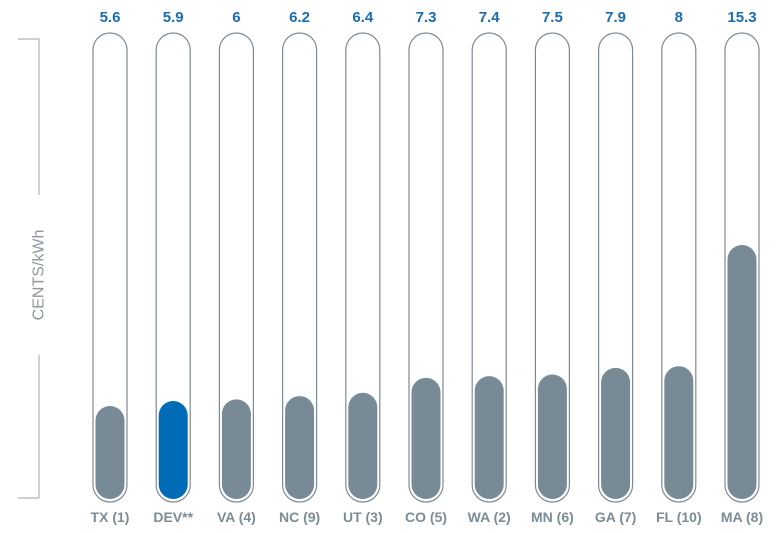 This screenshot has height=533, width=784. Describe the element at coordinates (426, 17) in the screenshot. I see `value-label: 7.3` at that location.